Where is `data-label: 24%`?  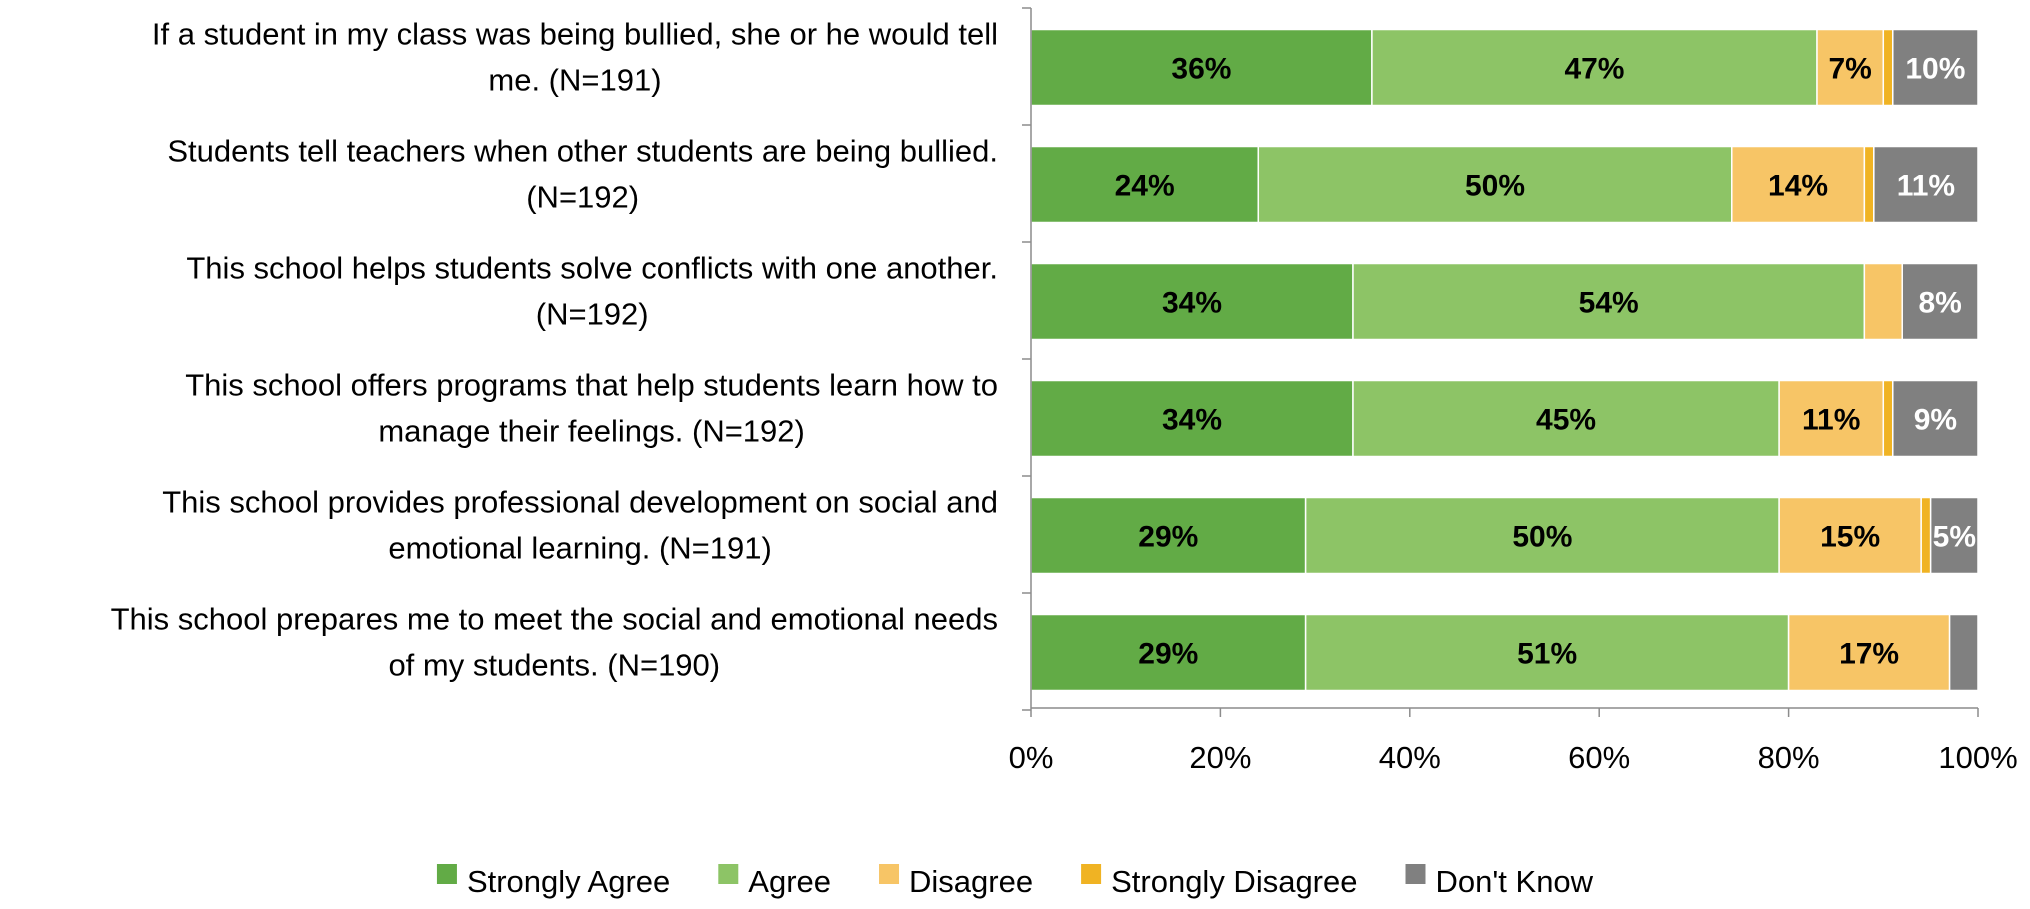
data-label: 24% is located at coordinates (1145, 186).